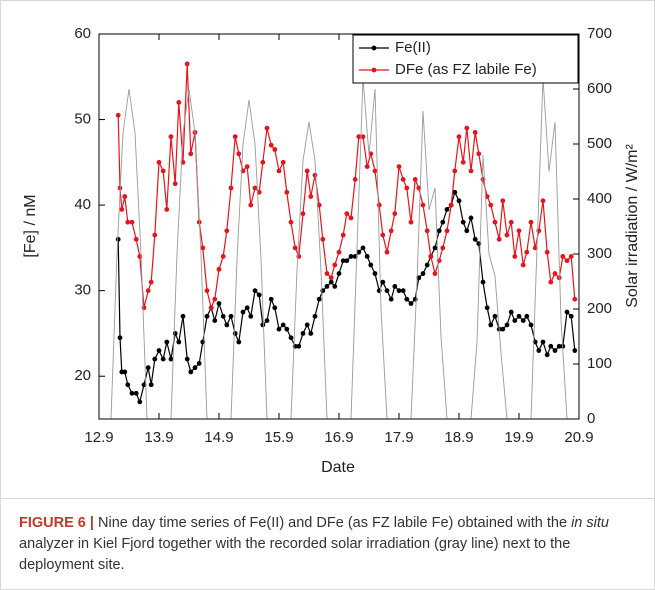  Describe the element at coordinates (599, 88) in the screenshot. I see `y2-tick-label: 600` at that location.